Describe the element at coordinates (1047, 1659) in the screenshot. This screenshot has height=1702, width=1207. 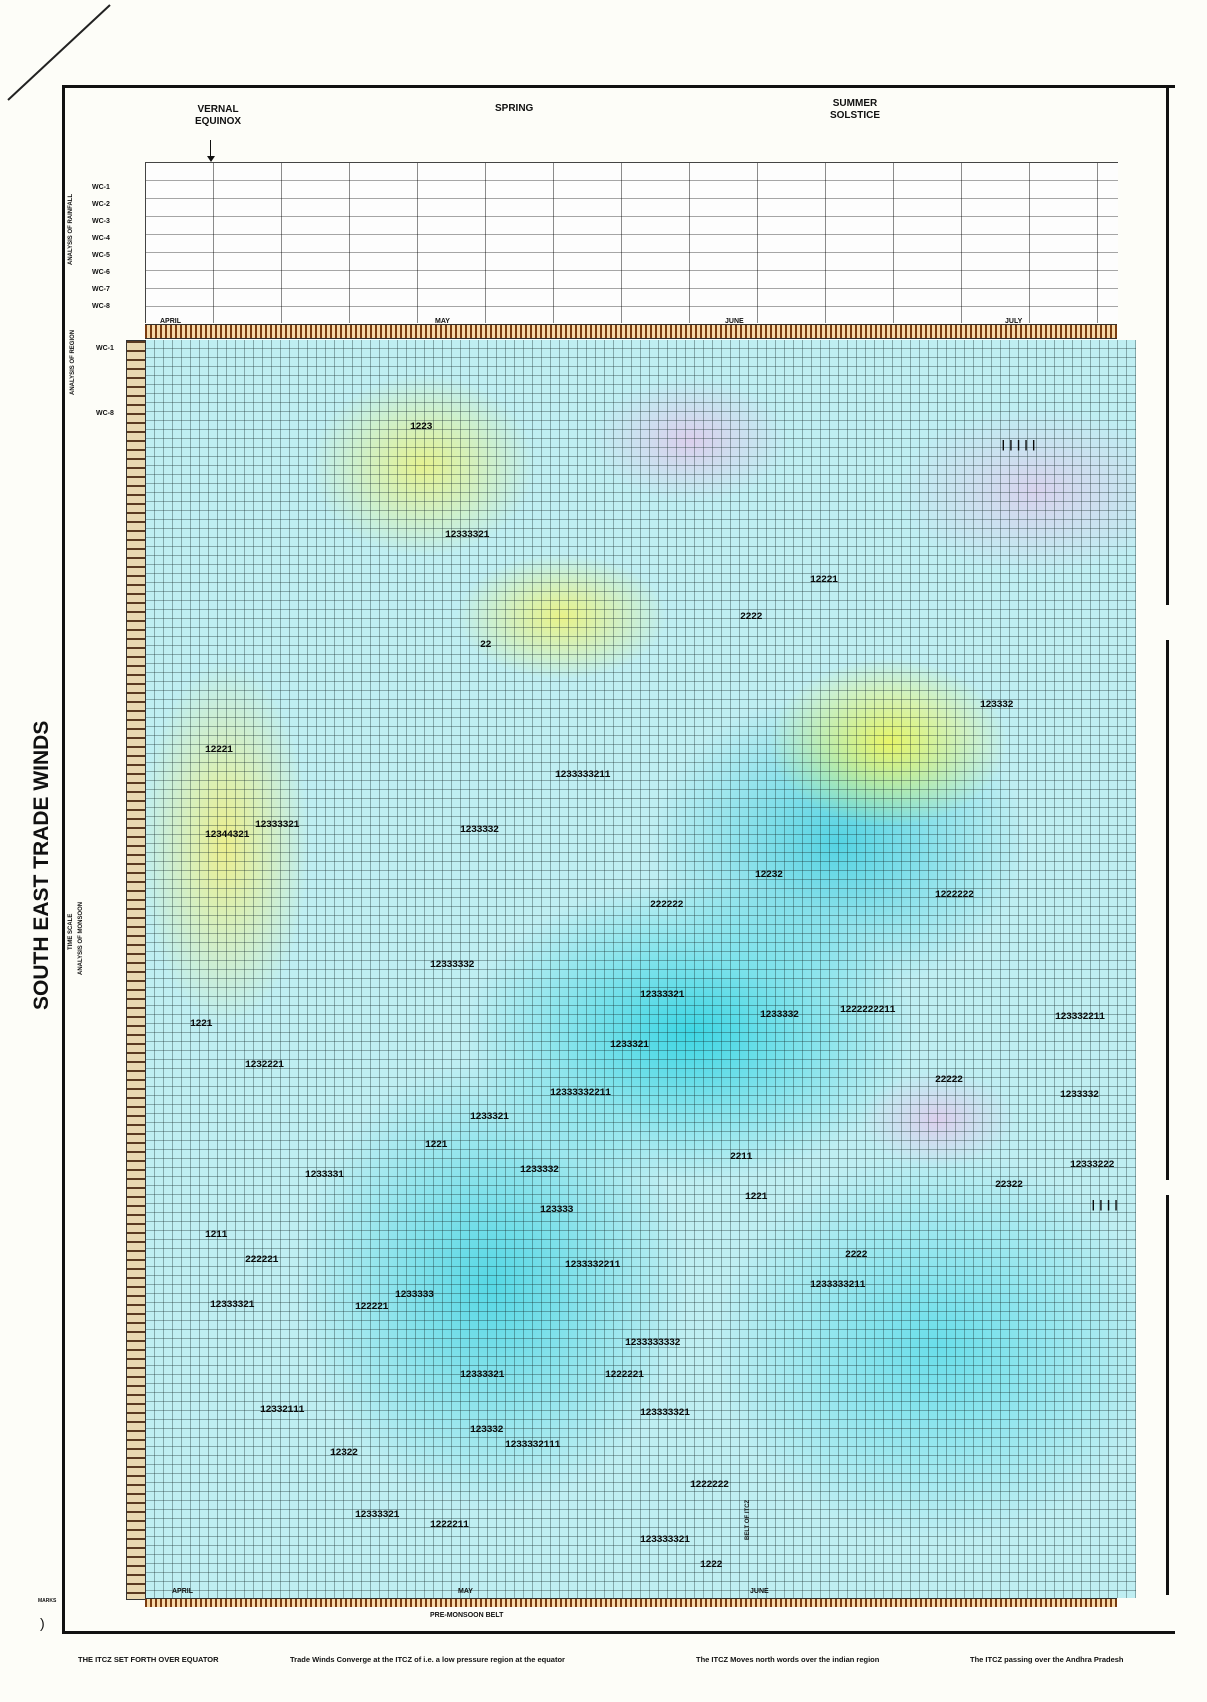
I see `footer-note-4: The ITCZ passing over the Andhra Pradesh` at that location.